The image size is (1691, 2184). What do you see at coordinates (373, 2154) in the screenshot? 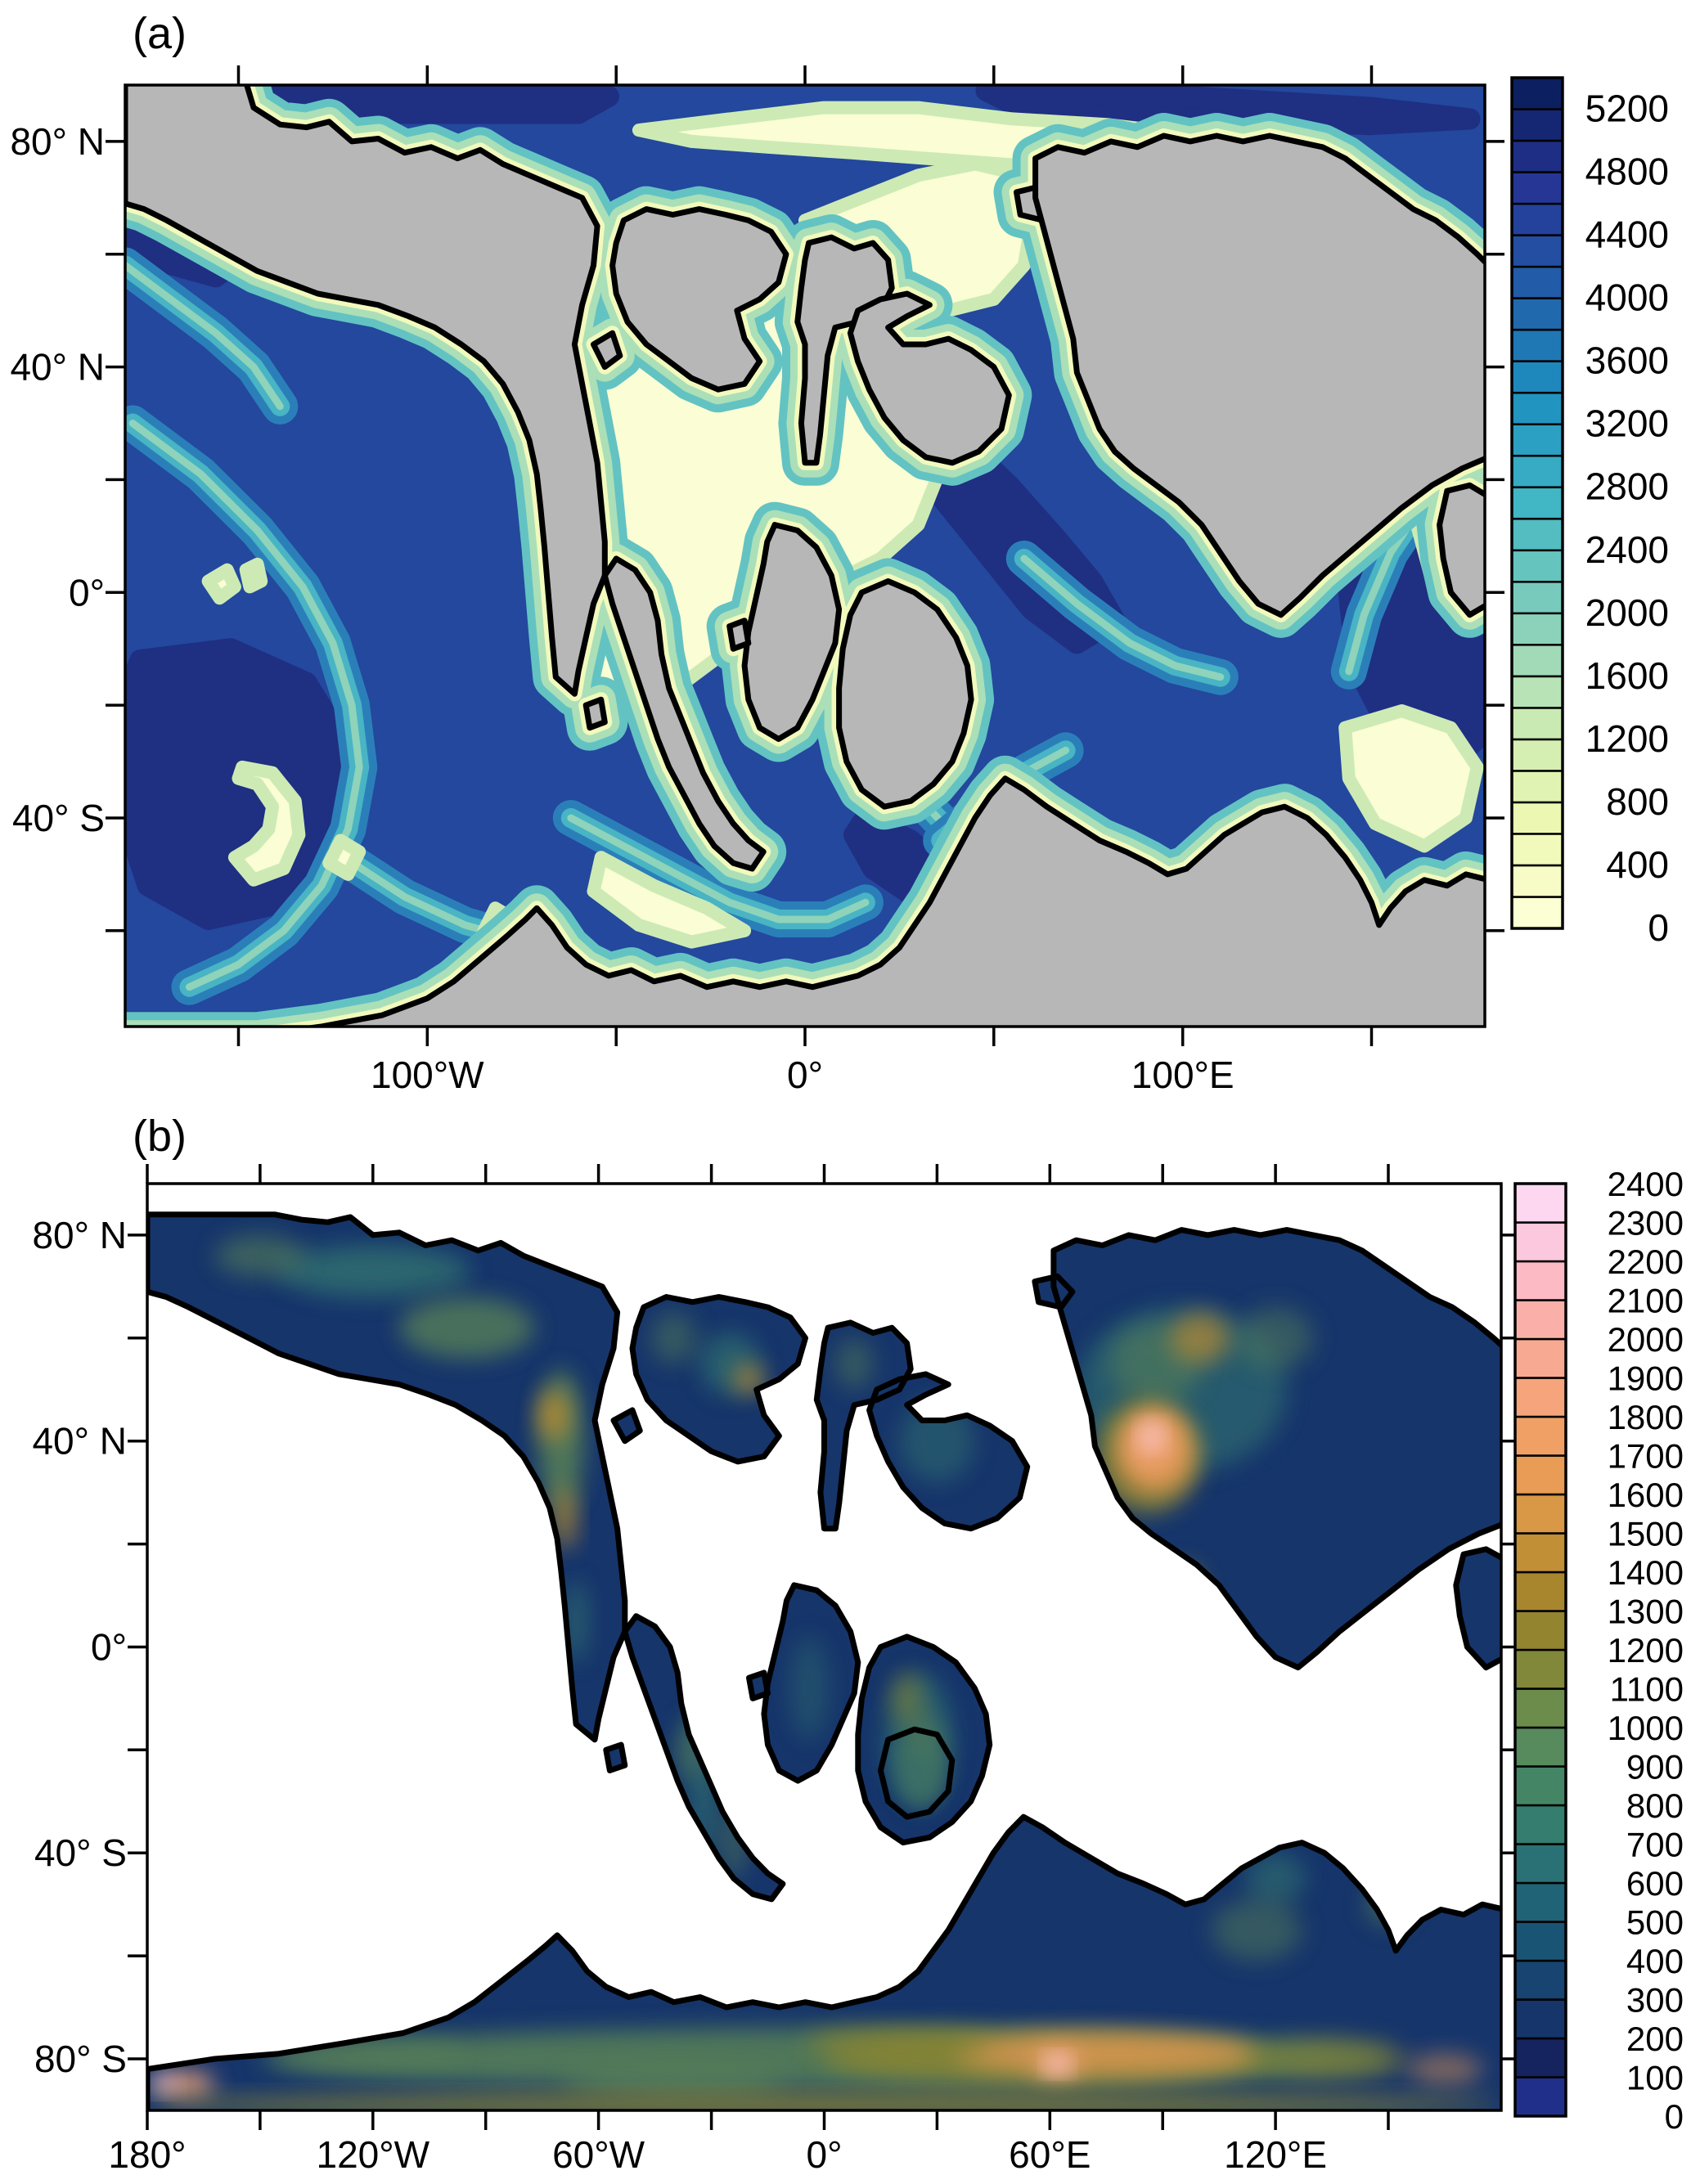
I see `svg-text: 120°W` at bounding box center [373, 2154].